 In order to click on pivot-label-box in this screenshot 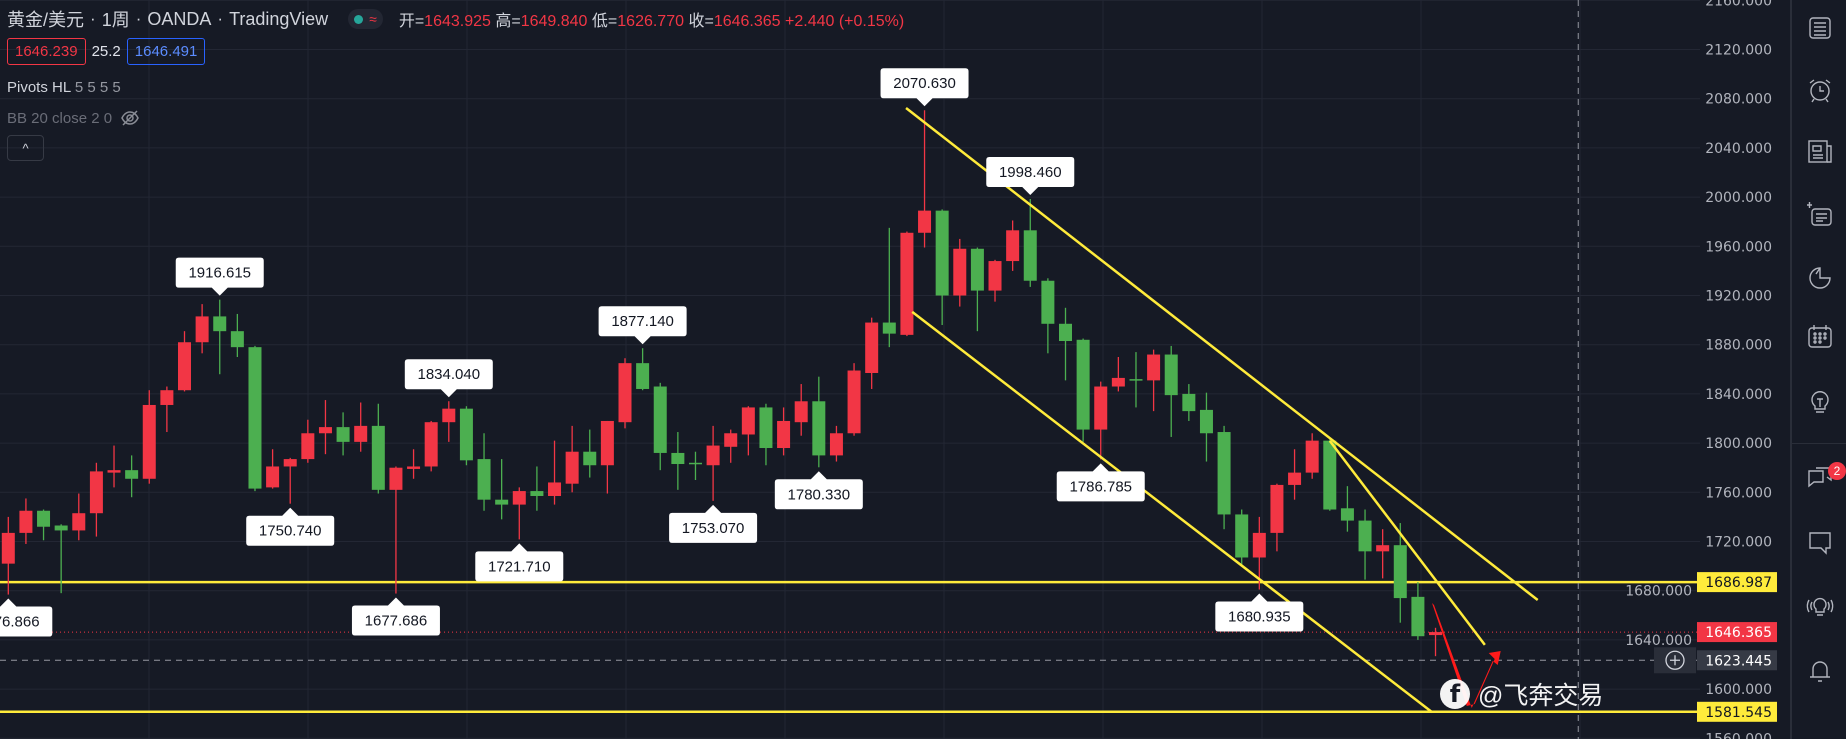, I will do `click(1030, 175)`.